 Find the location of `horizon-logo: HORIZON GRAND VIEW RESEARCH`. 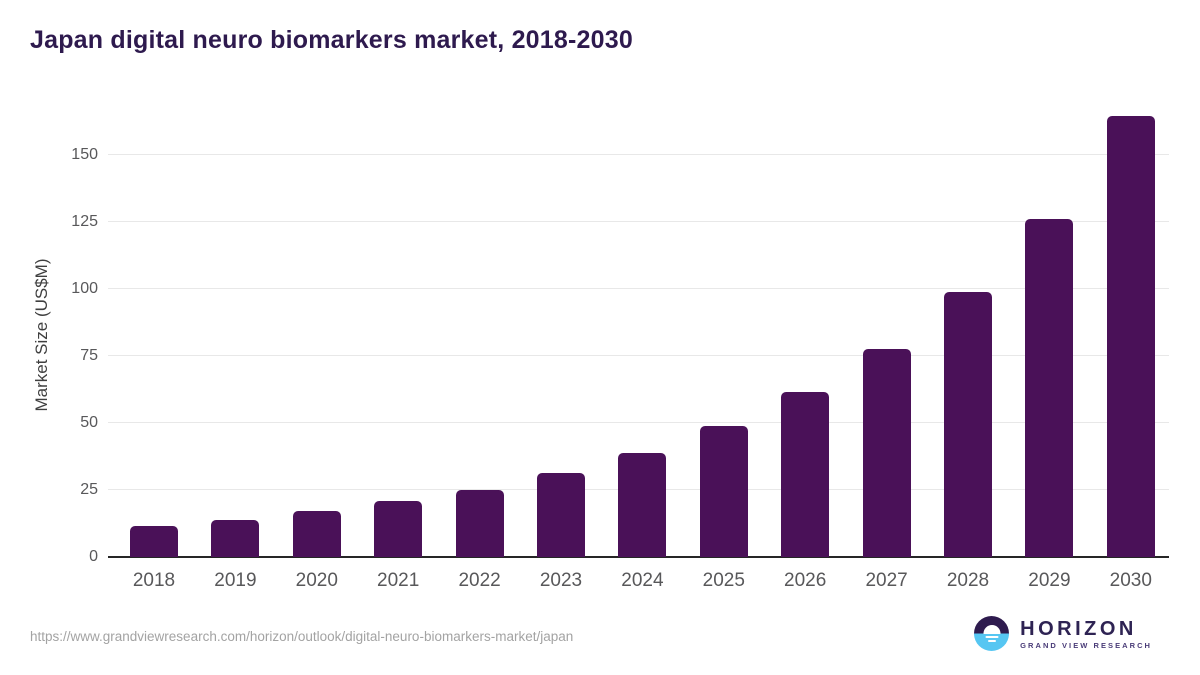

horizon-logo: HORIZON GRAND VIEW RESEARCH is located at coordinates (1063, 633).